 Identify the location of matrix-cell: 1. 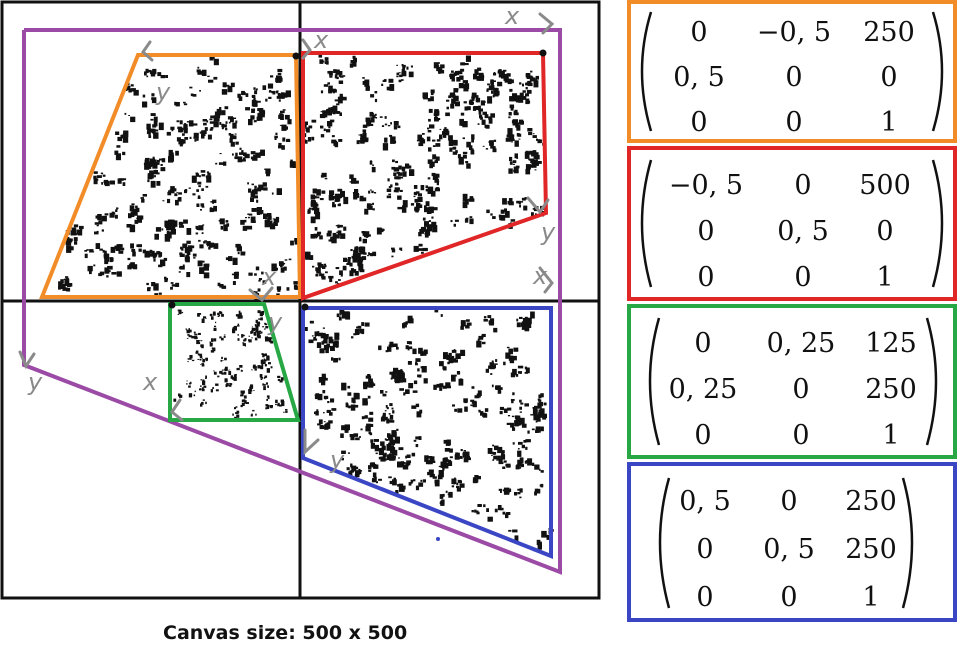
(870, 597).